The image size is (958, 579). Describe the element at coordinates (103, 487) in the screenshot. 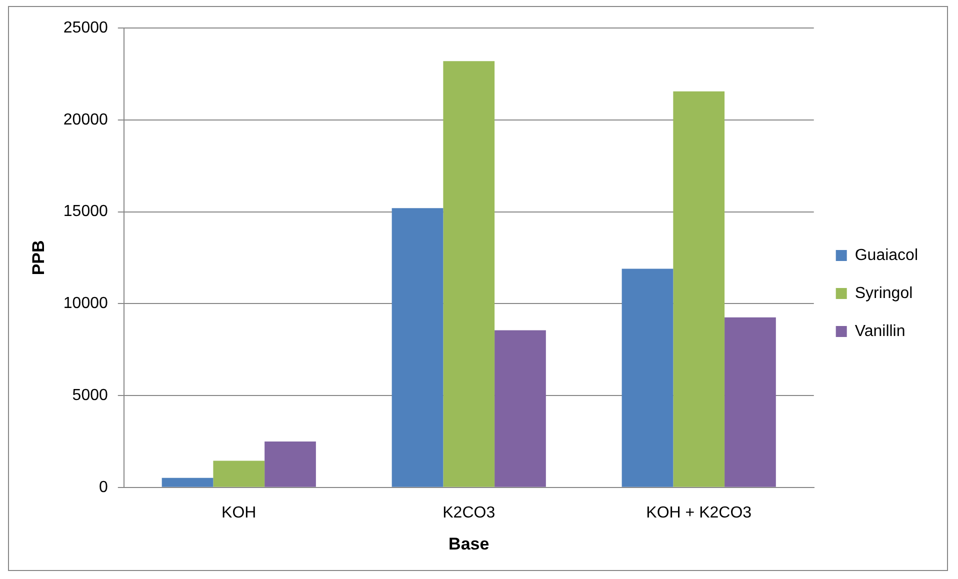

I see `y-tick-label: 0` at that location.